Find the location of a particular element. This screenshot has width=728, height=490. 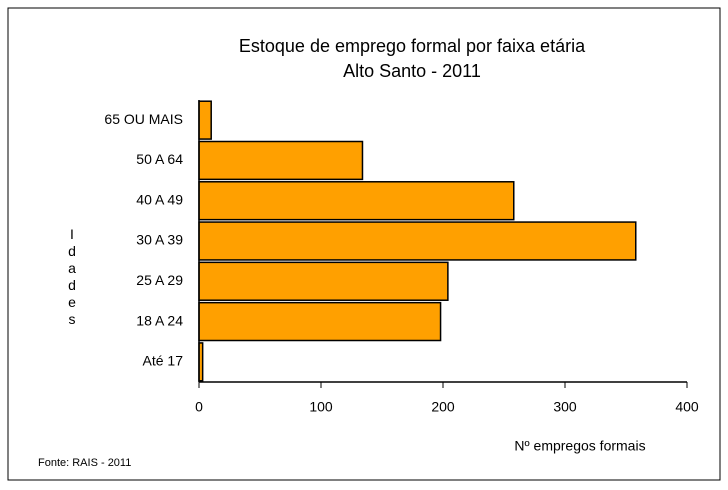

x-tick-label: 300 is located at coordinates (565, 407).